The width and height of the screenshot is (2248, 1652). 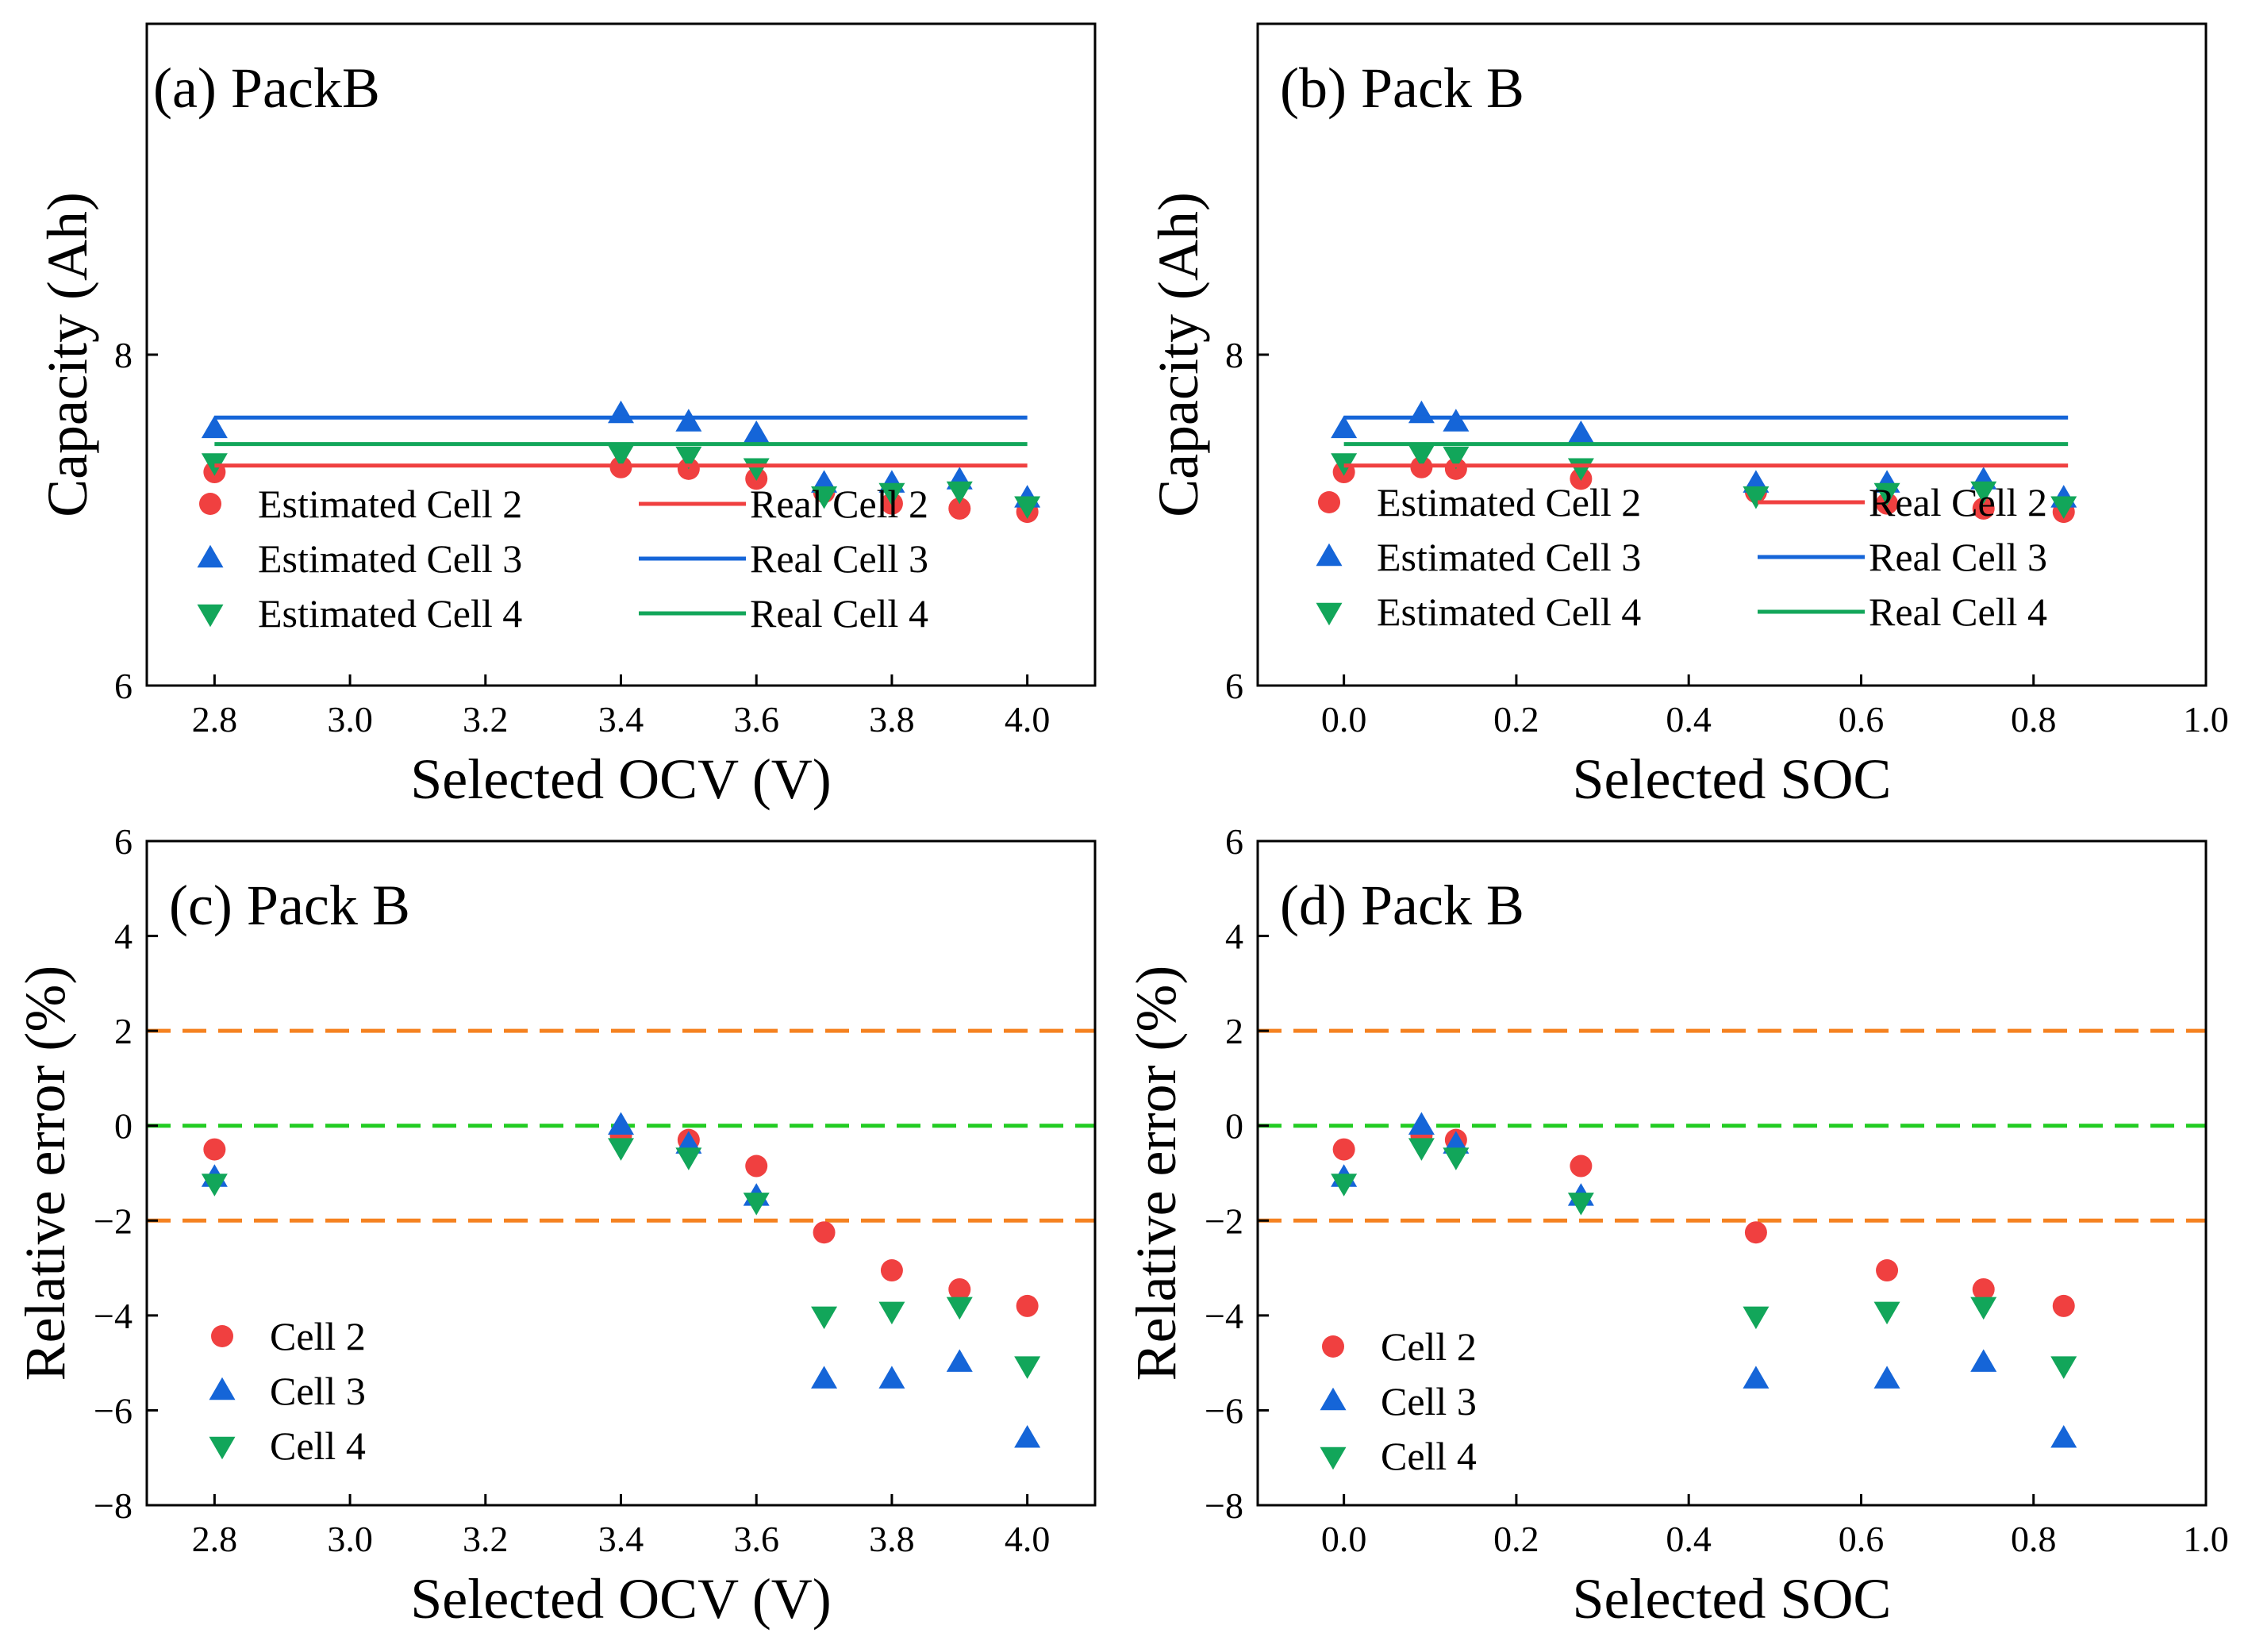 What do you see at coordinates (1958, 502) in the screenshot?
I see `legend-label: Real Cell 2` at bounding box center [1958, 502].